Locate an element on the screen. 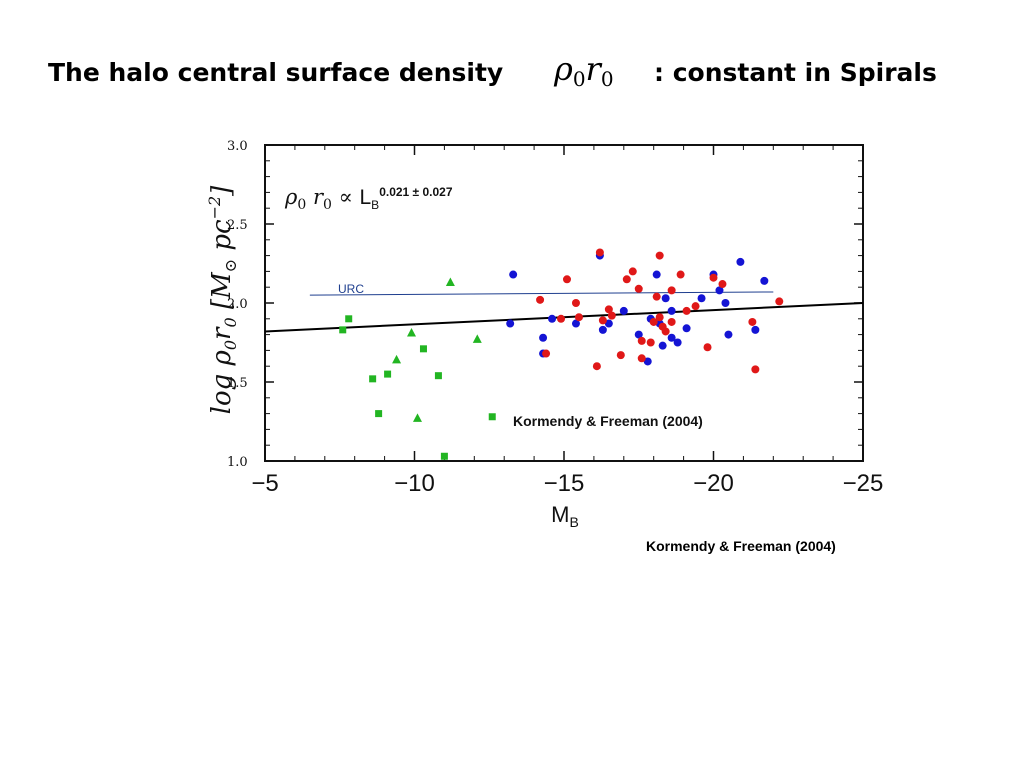 The image size is (1023, 767). x-tick-labels: −5 −10 −15 −20 −25 is located at coordinates (567, 483).